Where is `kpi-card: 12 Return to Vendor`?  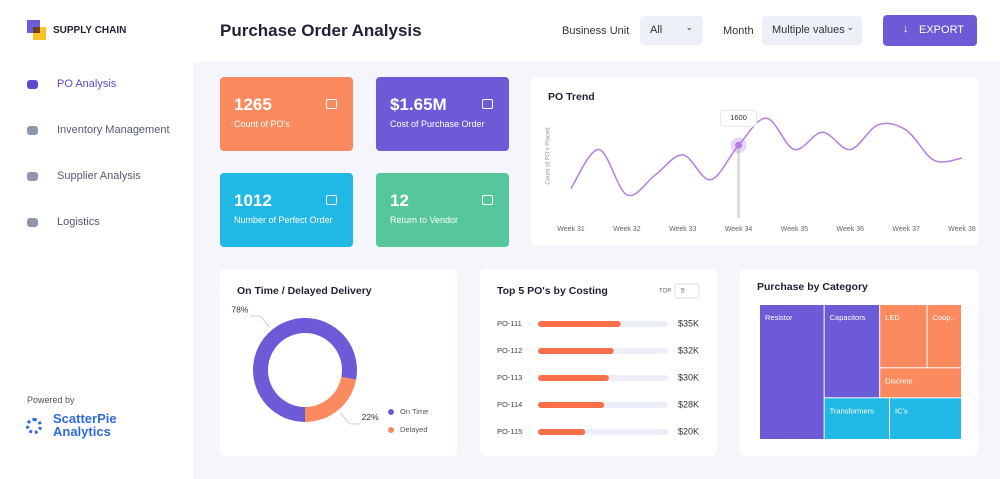 kpi-card: 12 Return to Vendor is located at coordinates (442, 210).